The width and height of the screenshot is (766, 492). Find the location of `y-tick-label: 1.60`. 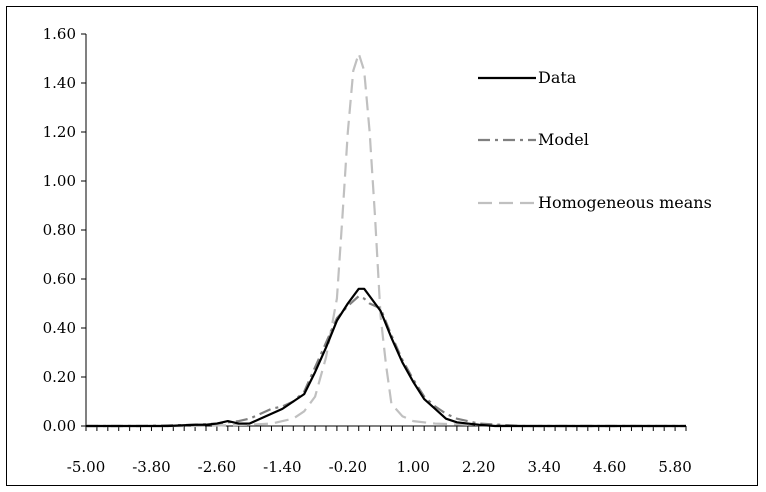

y-tick-label: 1.60 is located at coordinates (59, 34).